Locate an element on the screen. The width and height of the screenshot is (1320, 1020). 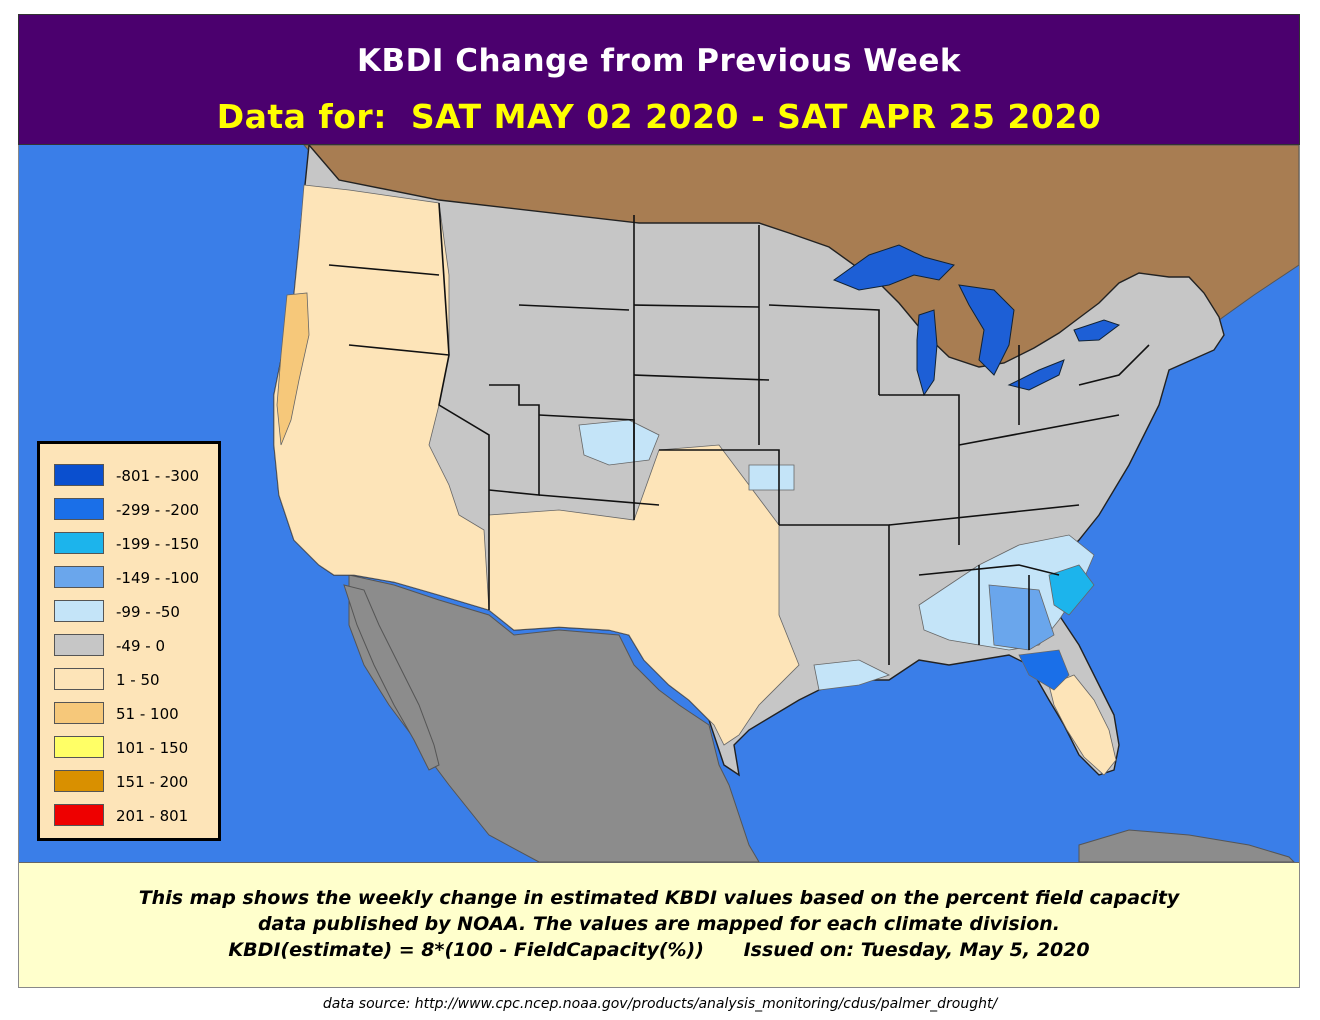
legend-label: -49 - 0 is located at coordinates (140, 646).